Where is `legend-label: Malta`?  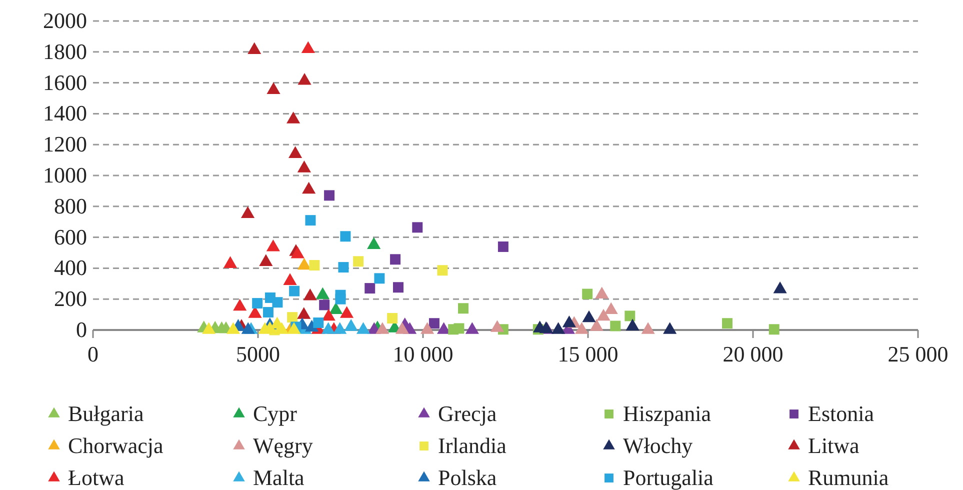 legend-label: Malta is located at coordinates (279, 477).